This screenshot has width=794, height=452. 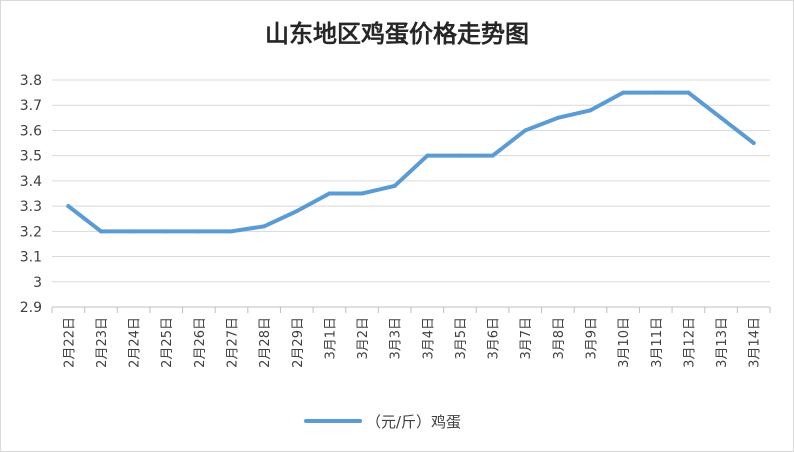 What do you see at coordinates (363, 338) in the screenshot?
I see `x-tick-label: 3月2日` at bounding box center [363, 338].